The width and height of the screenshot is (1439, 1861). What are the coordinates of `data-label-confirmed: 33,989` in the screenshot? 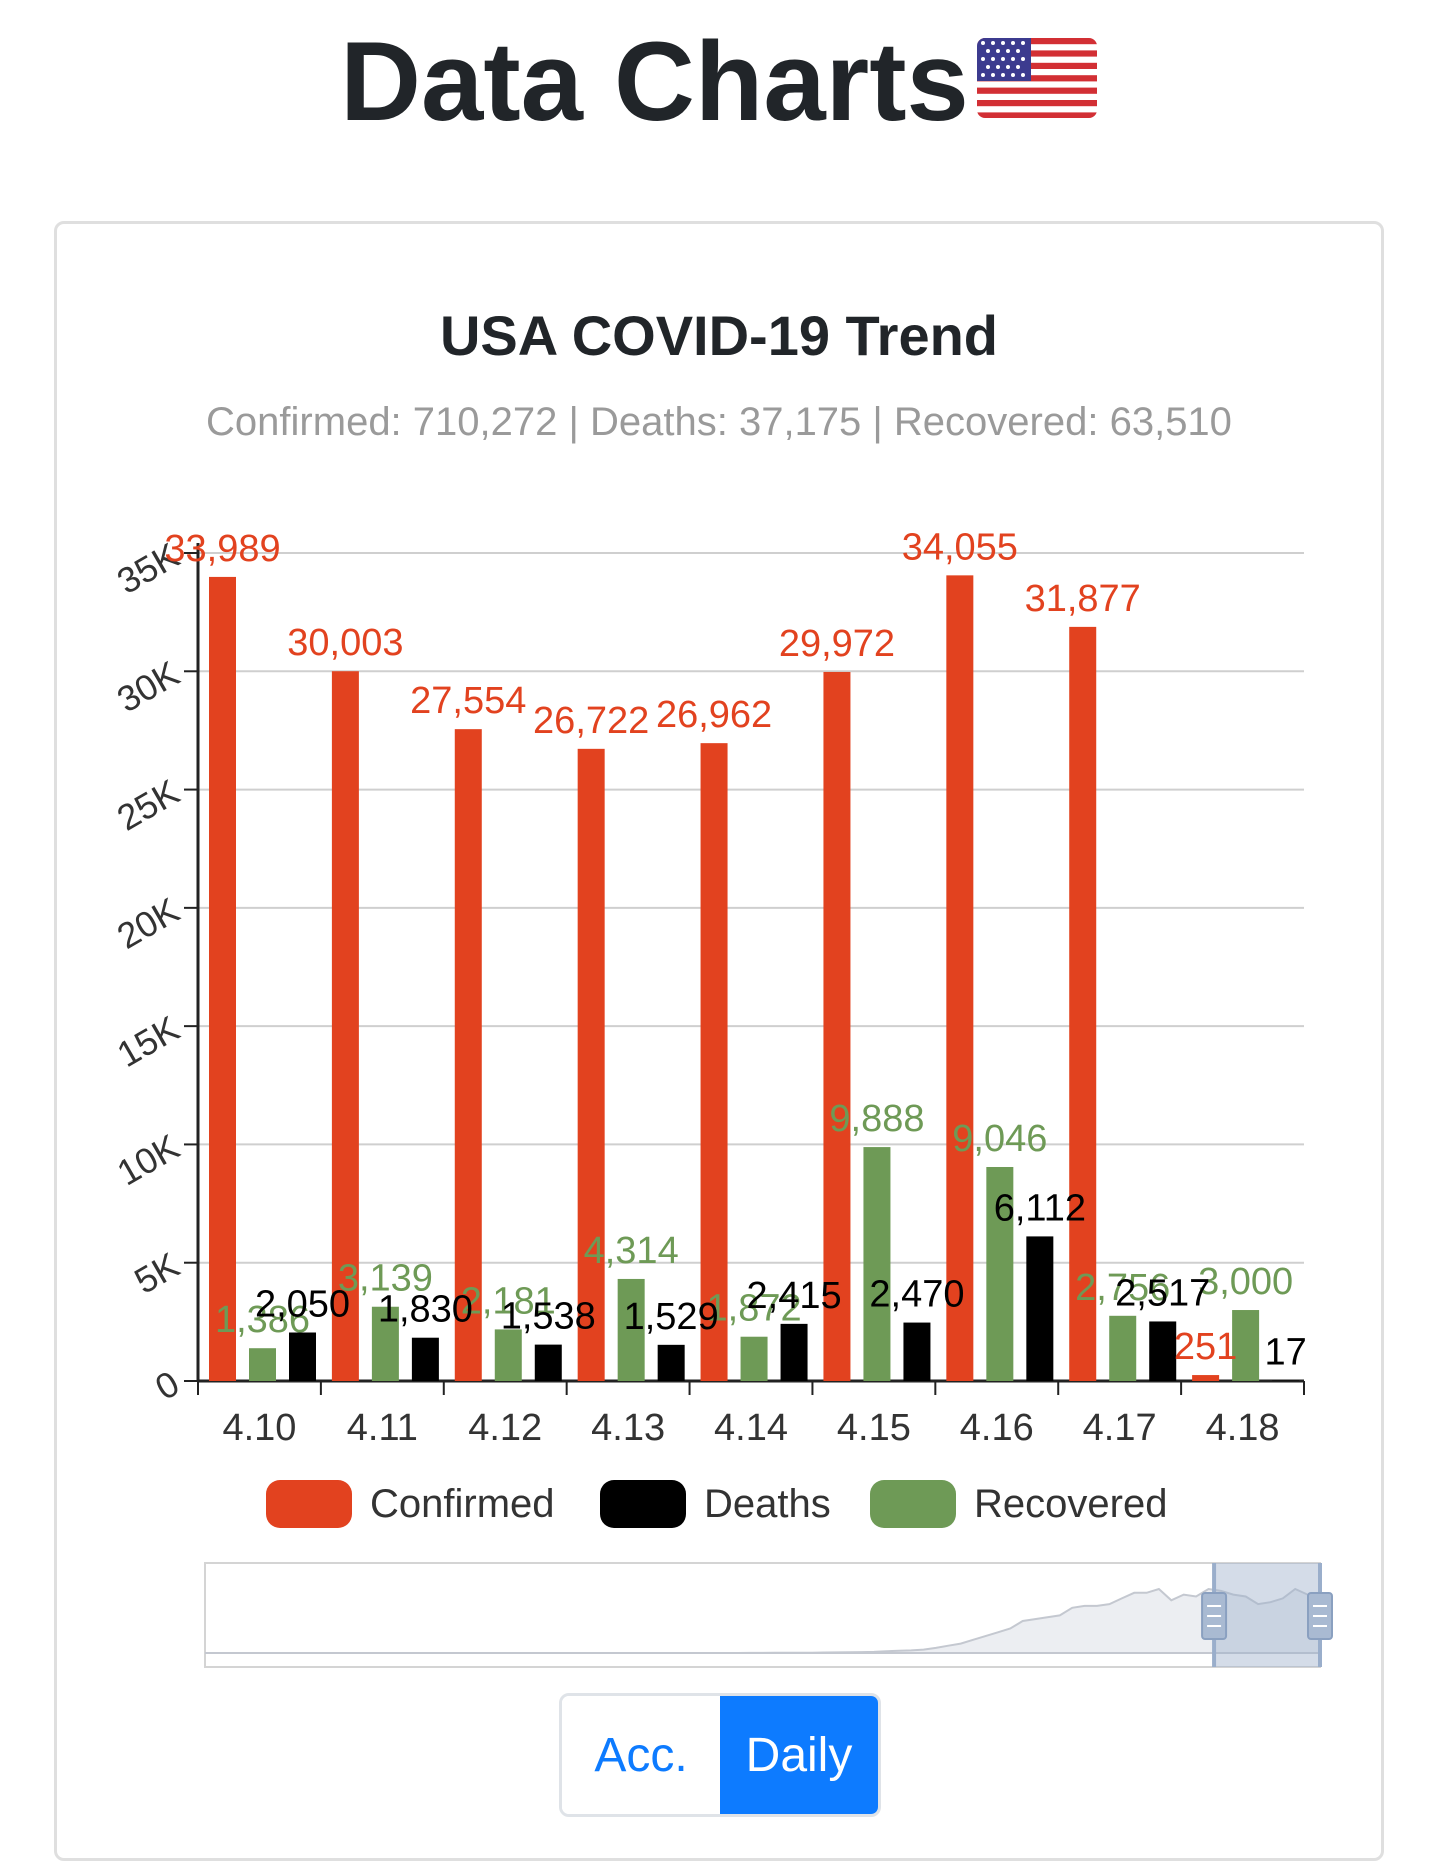 It's located at (222, 549).